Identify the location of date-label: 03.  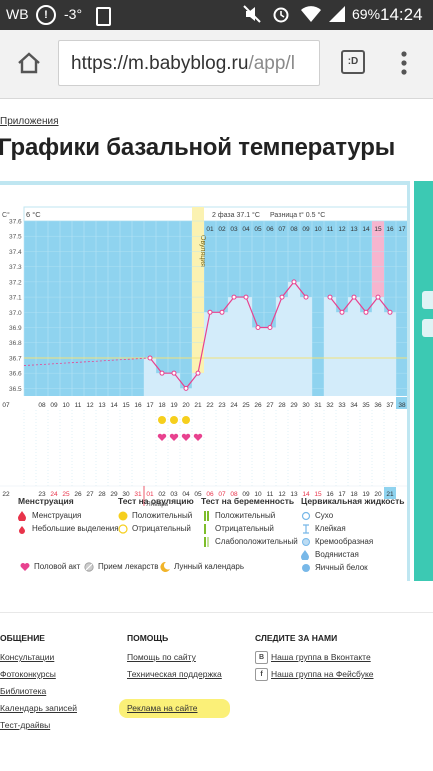
(174, 494).